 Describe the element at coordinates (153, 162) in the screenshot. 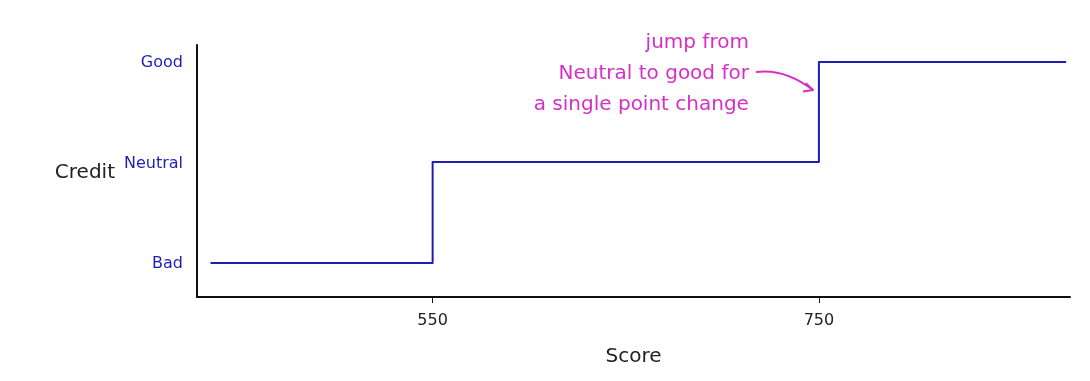

I see `text: Neutral` at that location.